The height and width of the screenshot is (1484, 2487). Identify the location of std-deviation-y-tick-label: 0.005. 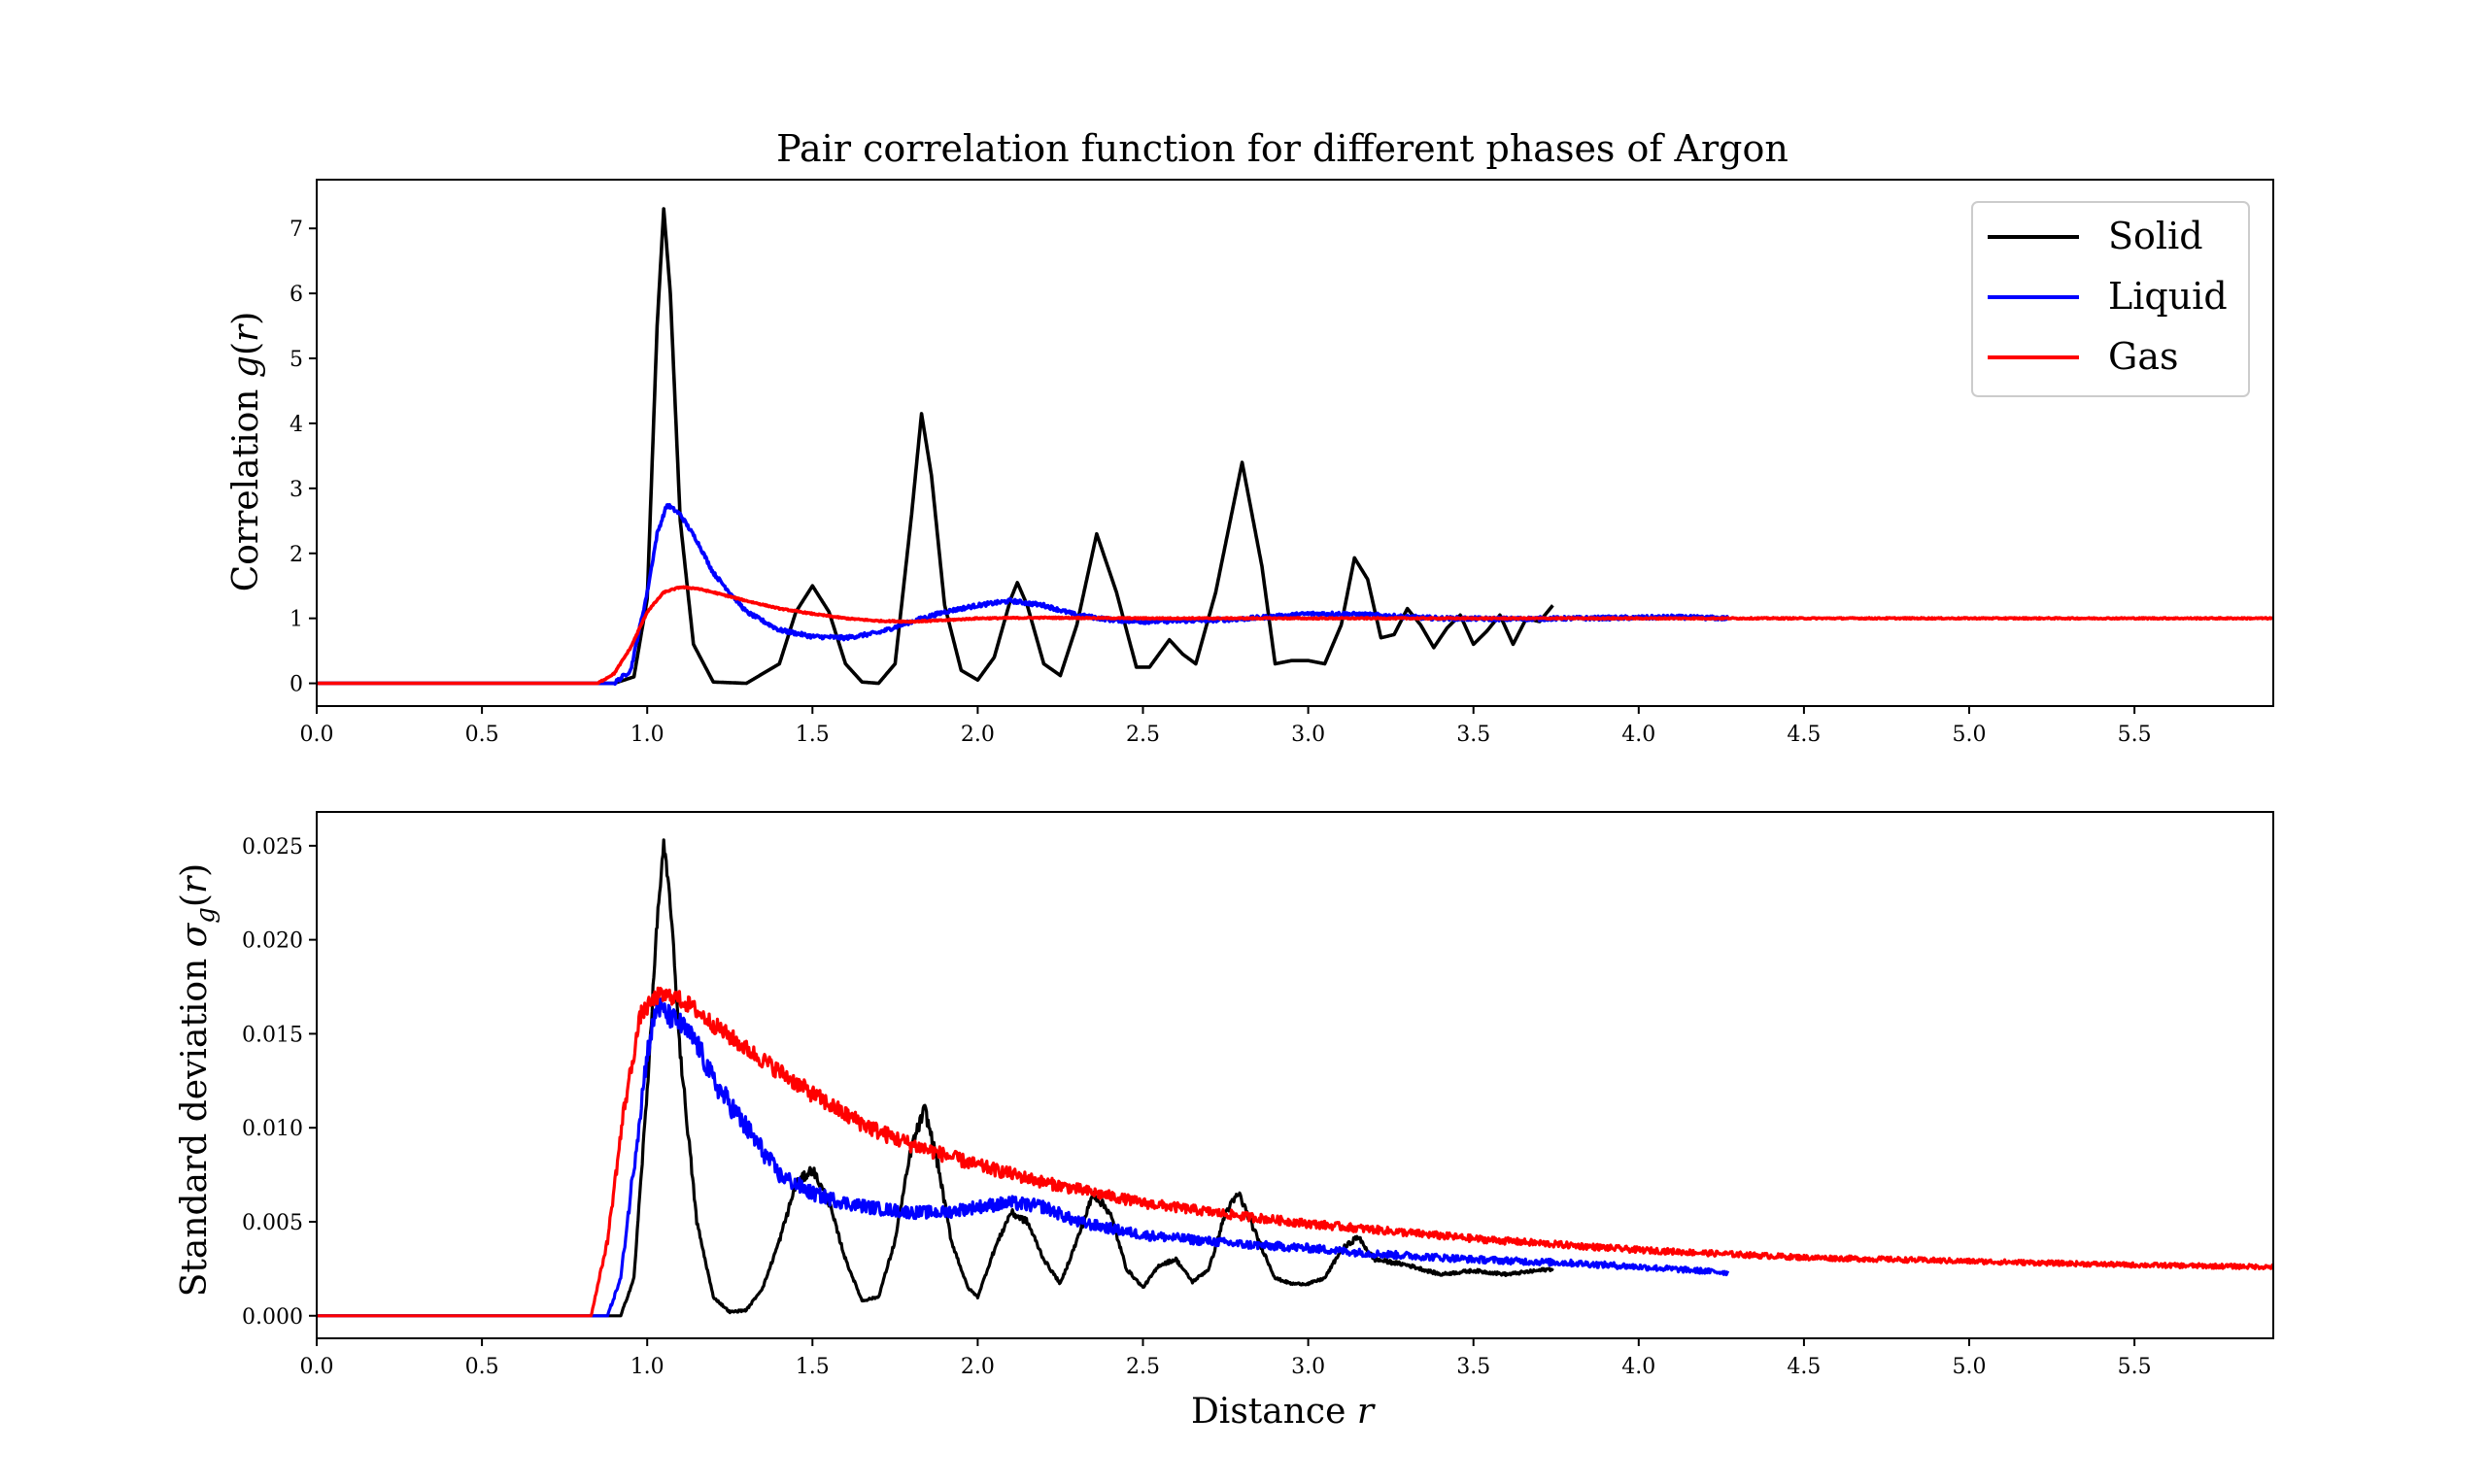
(272, 1223).